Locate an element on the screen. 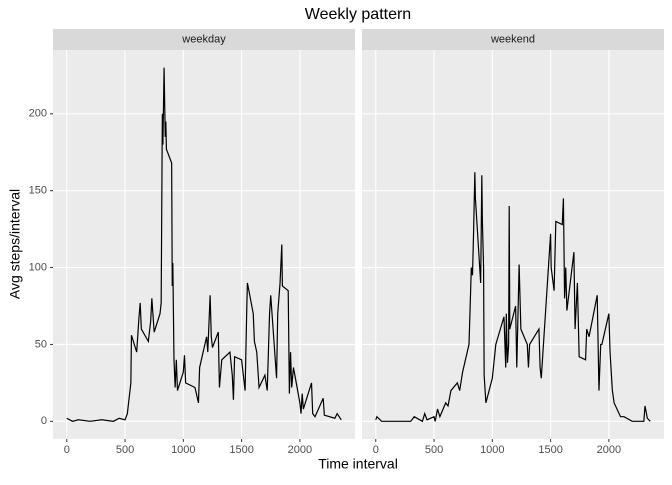  y-tick-label: 100 is located at coordinates (38, 267).